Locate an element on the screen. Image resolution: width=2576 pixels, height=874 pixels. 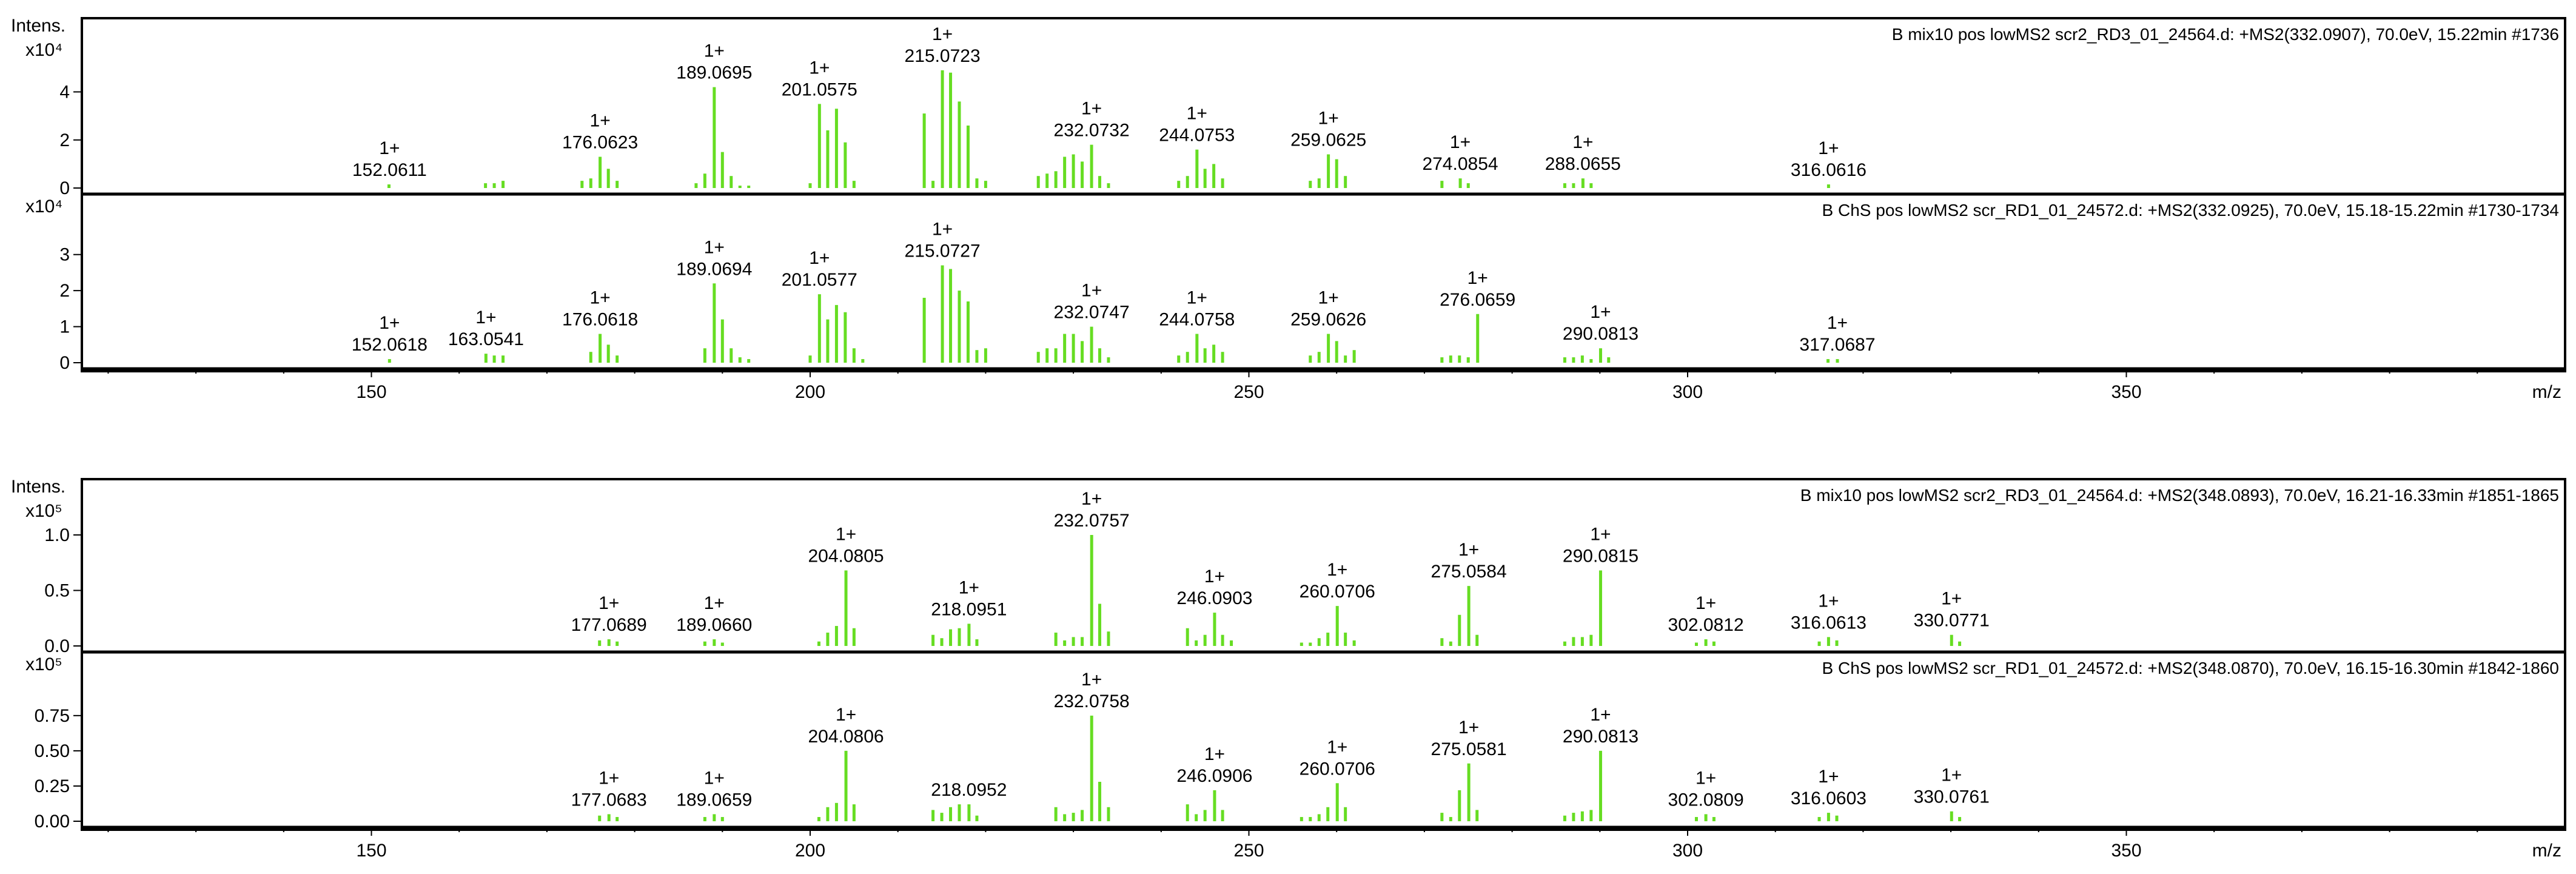
peak-mz-label: 232.0758 is located at coordinates (1092, 701).